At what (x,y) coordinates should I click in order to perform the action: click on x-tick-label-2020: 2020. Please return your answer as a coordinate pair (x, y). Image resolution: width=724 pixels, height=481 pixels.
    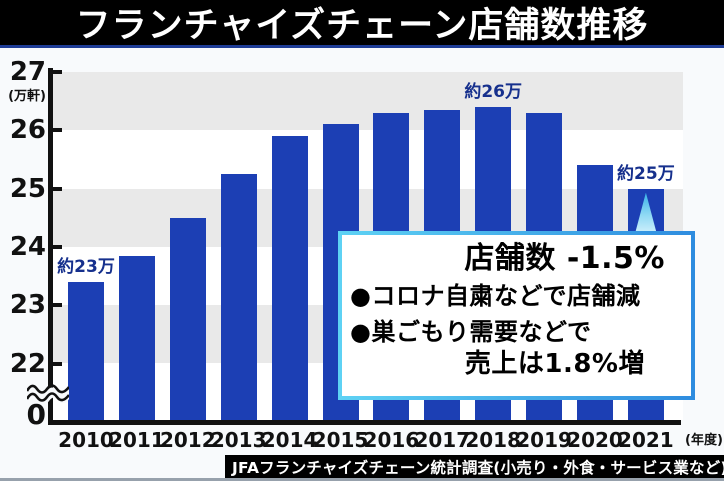
    Looking at the image, I should click on (595, 440).